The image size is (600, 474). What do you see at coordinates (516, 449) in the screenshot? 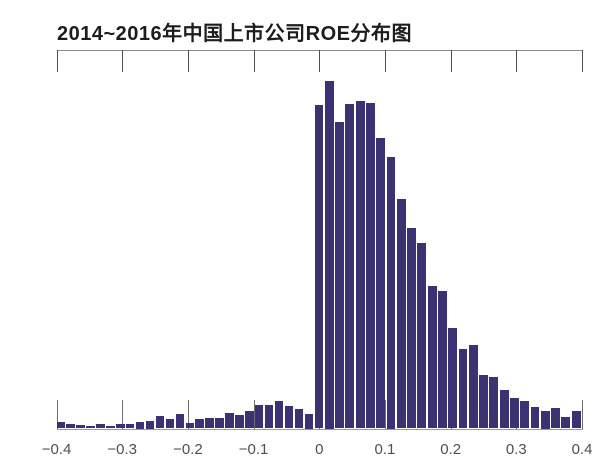
I see `x-axis-tick-label: 0.3` at bounding box center [516, 449].